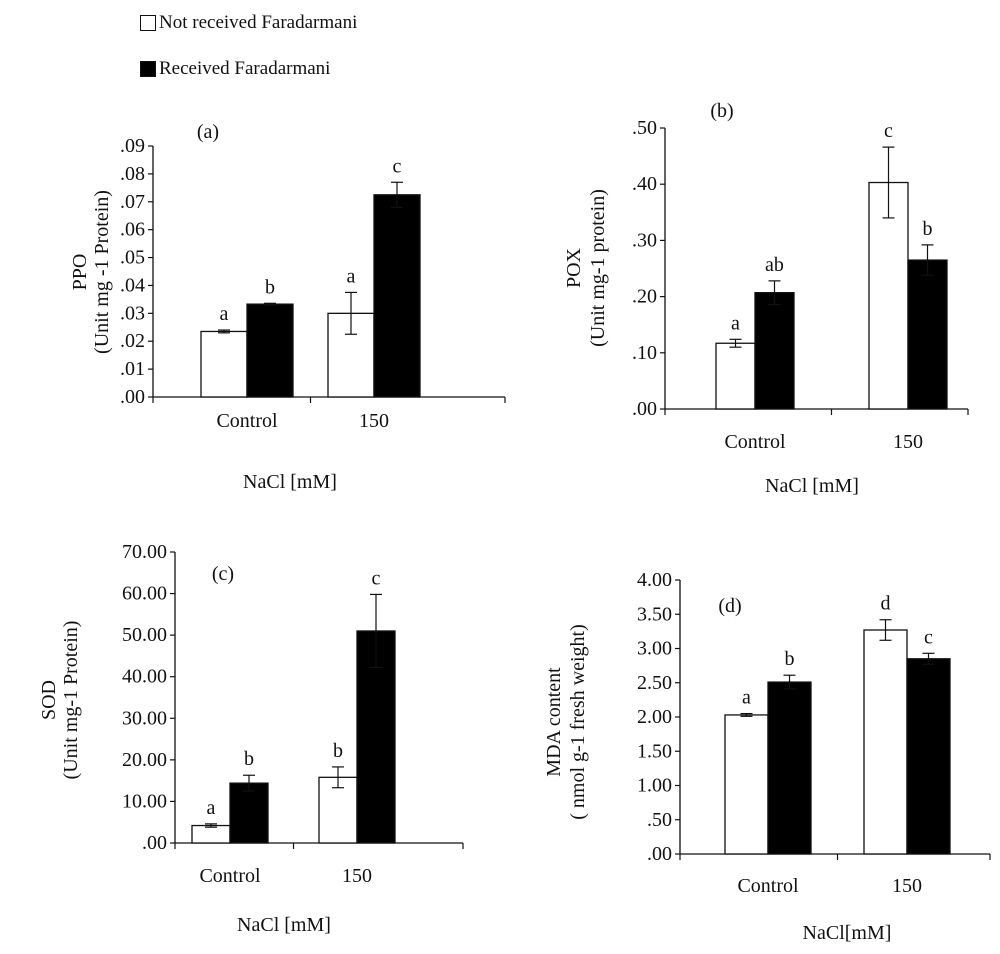  Describe the element at coordinates (80, 272) in the screenshot. I see `y-axis-label: PPO` at that location.